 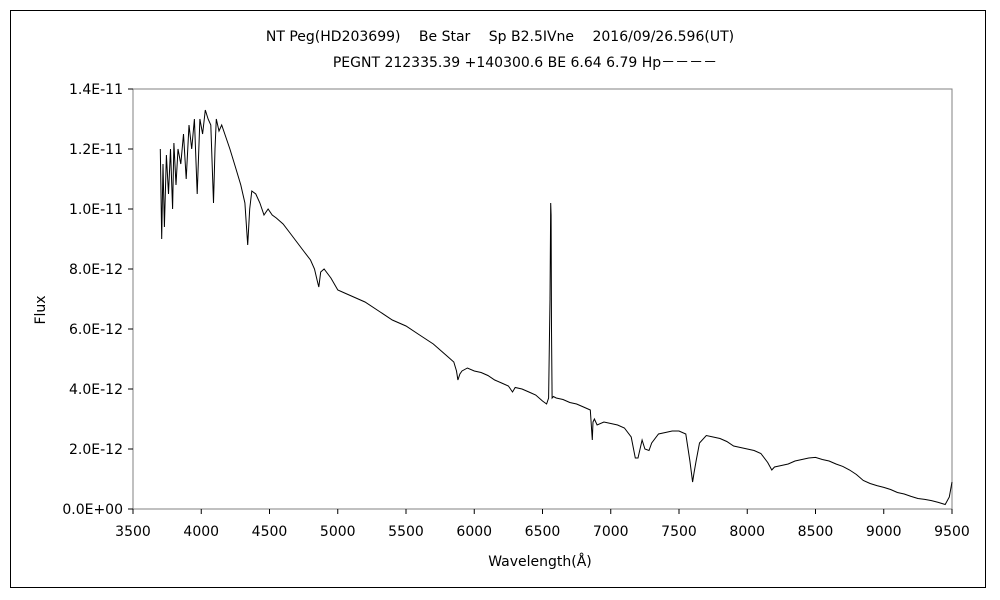 I want to click on y-tick-label: 8.0E-12, so click(x=96, y=270).